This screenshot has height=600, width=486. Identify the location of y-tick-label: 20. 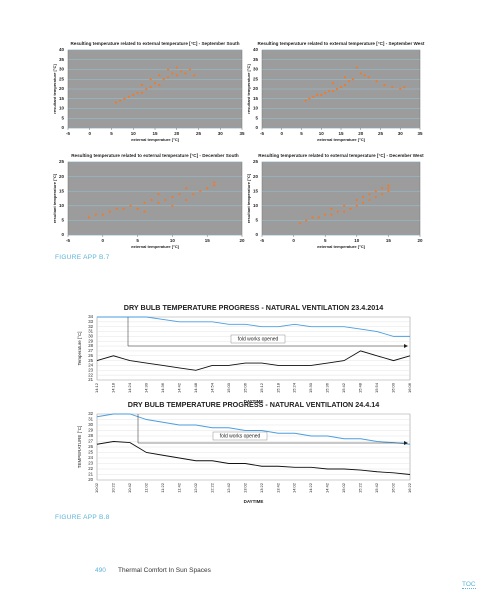
(256, 176).